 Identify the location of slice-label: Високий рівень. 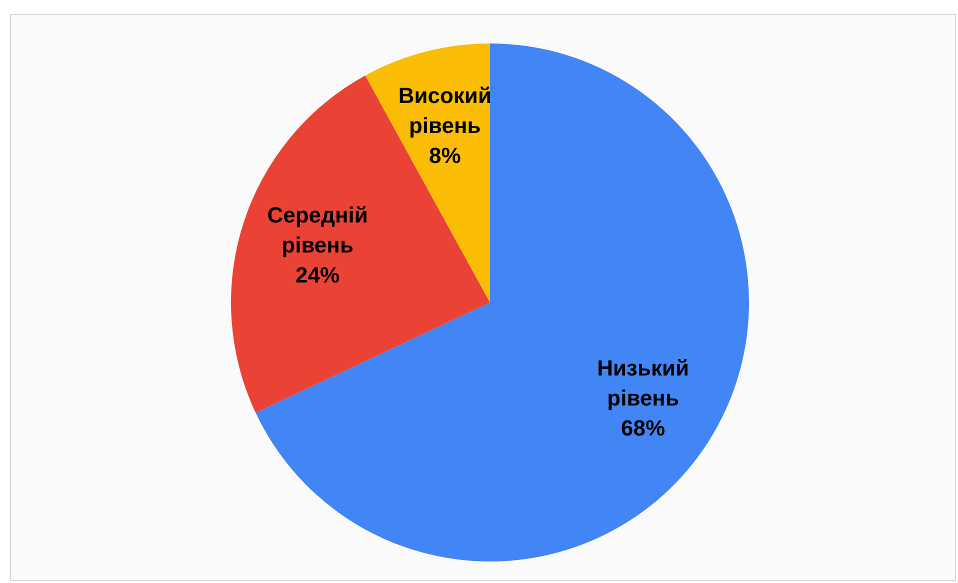
(445, 110).